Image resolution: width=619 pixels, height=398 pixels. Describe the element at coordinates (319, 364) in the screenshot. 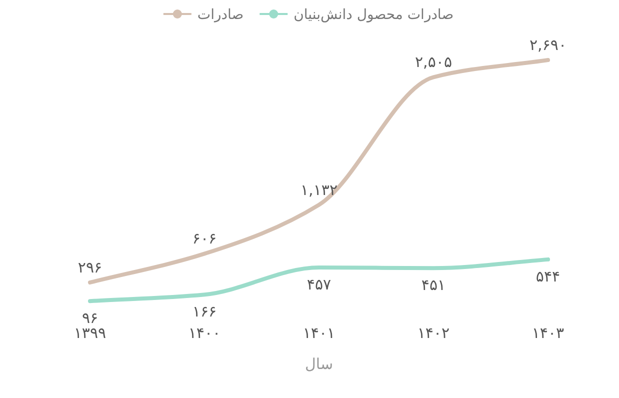

I see `x-axis-title: سال` at that location.